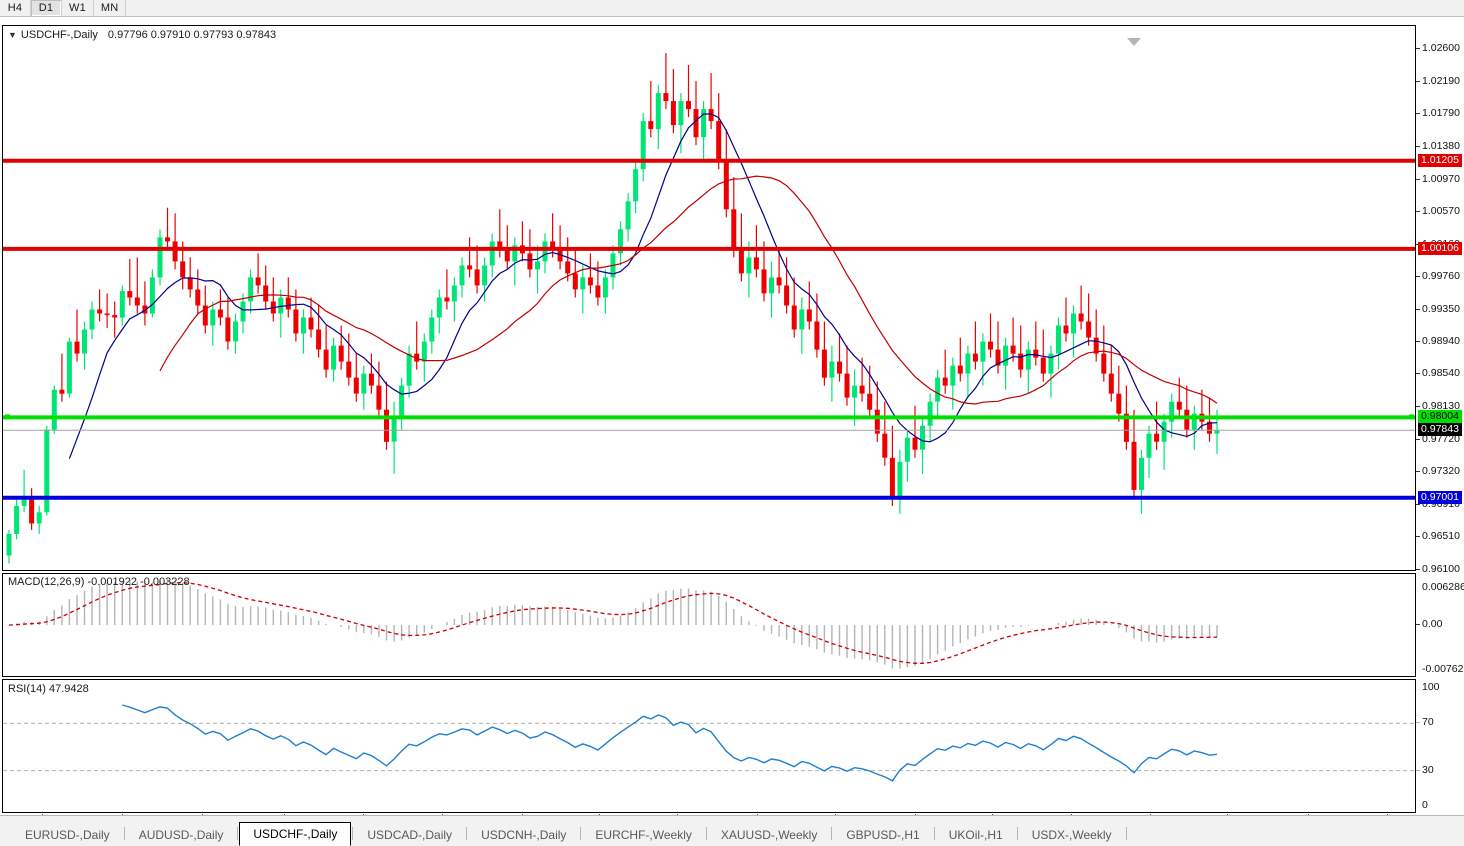 This screenshot has width=1464, height=846. Describe the element at coordinates (46, 8) in the screenshot. I see `timeframe-d1: D1` at that location.